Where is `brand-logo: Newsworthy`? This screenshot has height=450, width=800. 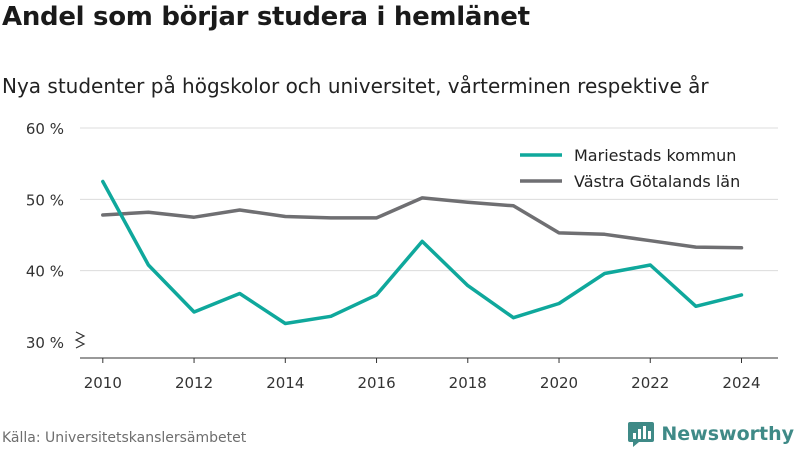 brand-logo: Newsworthy is located at coordinates (710, 434).